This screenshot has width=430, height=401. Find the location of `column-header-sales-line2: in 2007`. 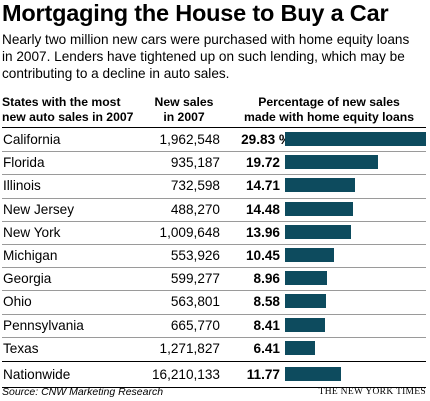

column-header-sales-line2: in 2007 is located at coordinates (184, 117).